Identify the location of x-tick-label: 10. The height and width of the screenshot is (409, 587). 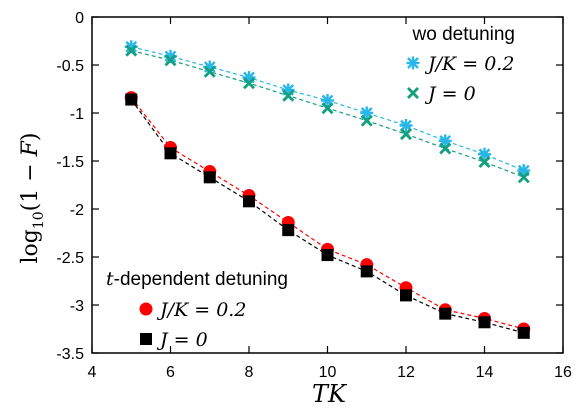
(328, 372).